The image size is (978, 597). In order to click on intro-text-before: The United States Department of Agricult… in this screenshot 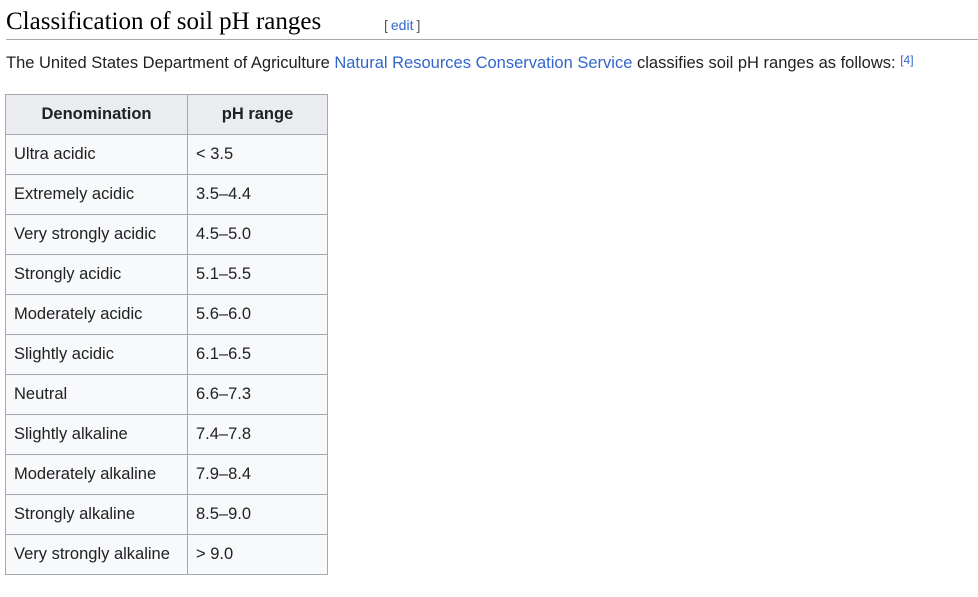, I will do `click(170, 63)`.